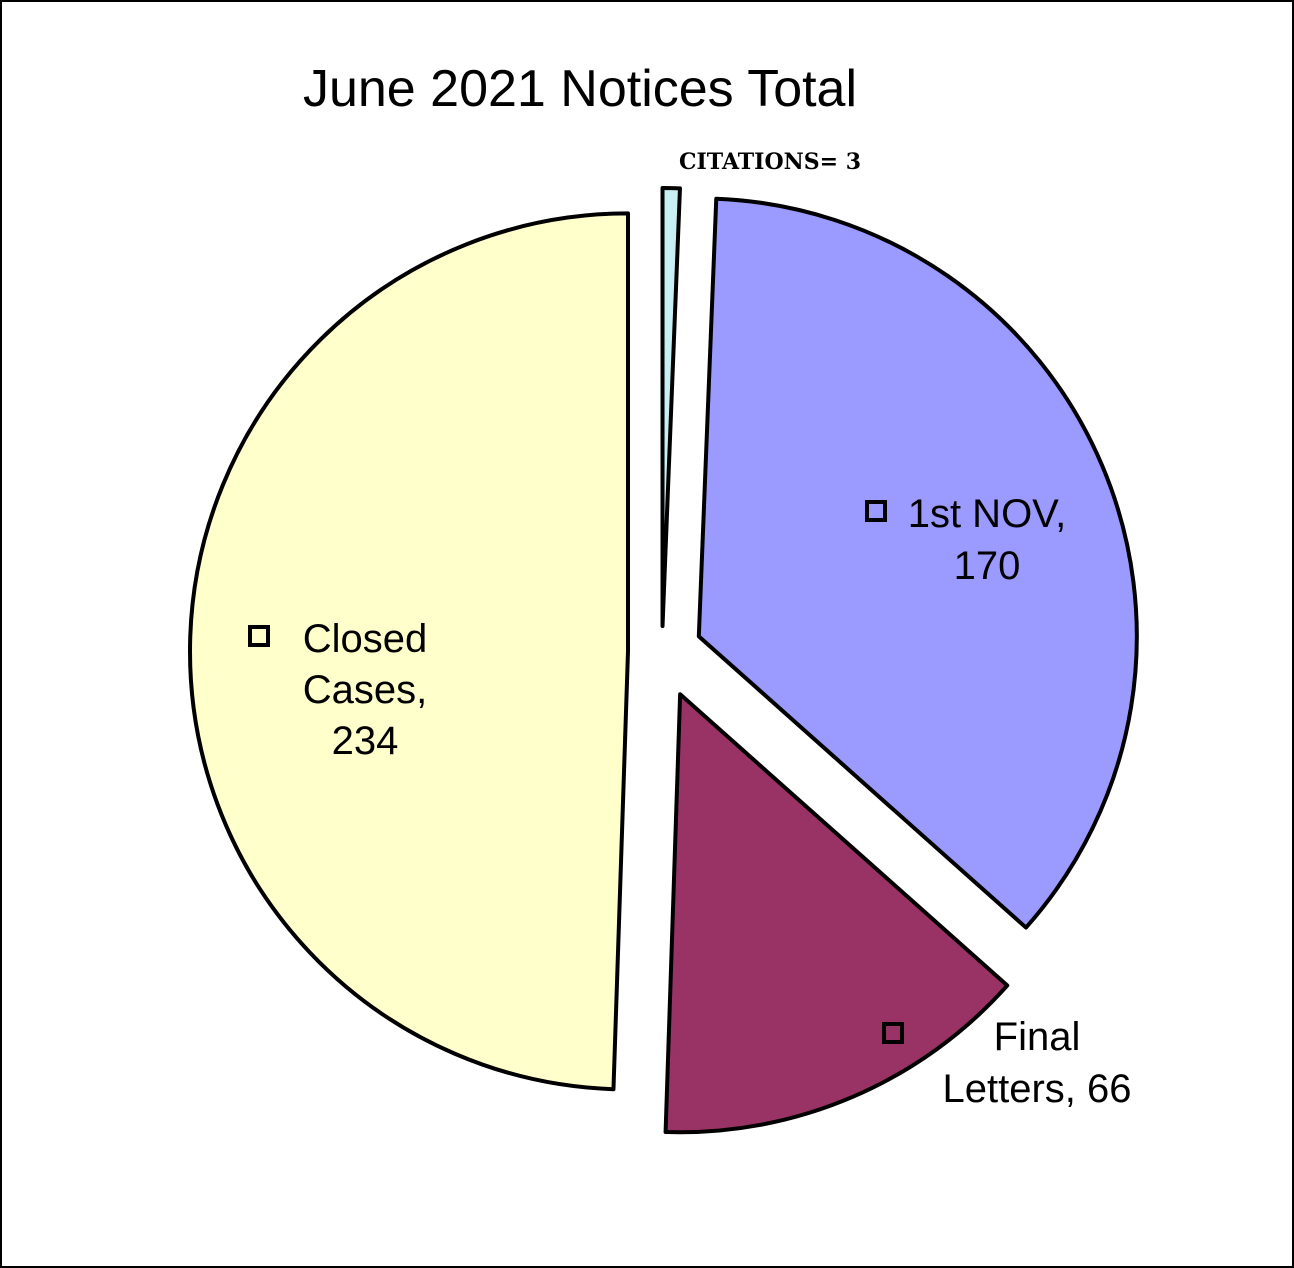  I want to click on citations-annotation: CITATIONS= 3, so click(770, 162).